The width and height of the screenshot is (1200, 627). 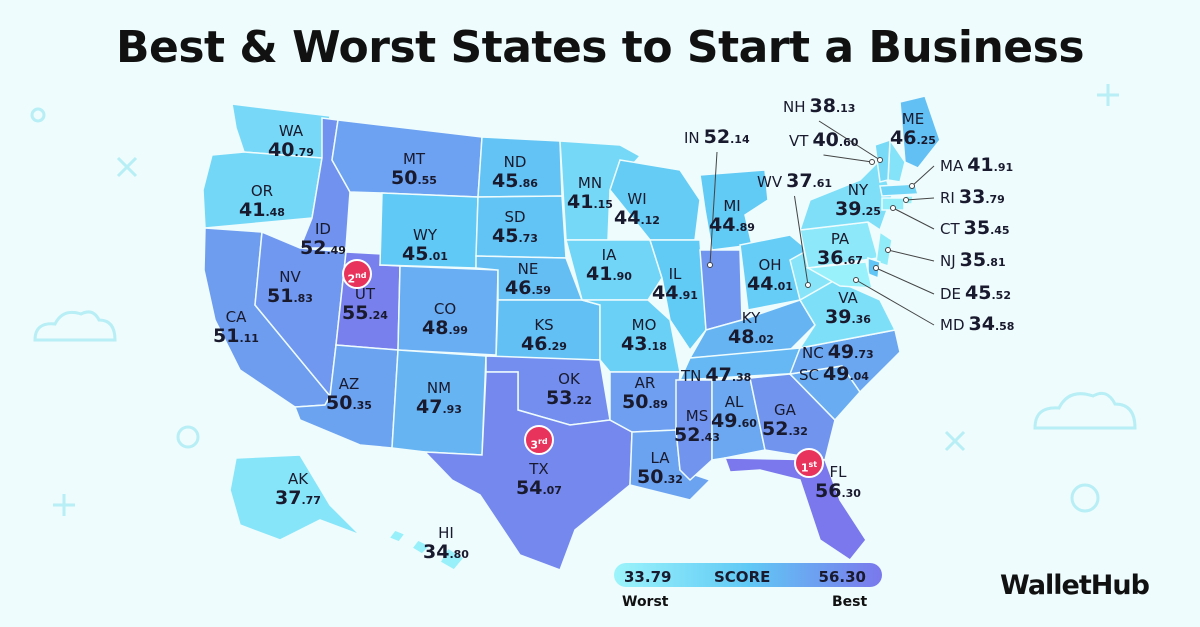 What do you see at coordinates (991, 324) in the screenshot?
I see `state-score: 34.58` at bounding box center [991, 324].